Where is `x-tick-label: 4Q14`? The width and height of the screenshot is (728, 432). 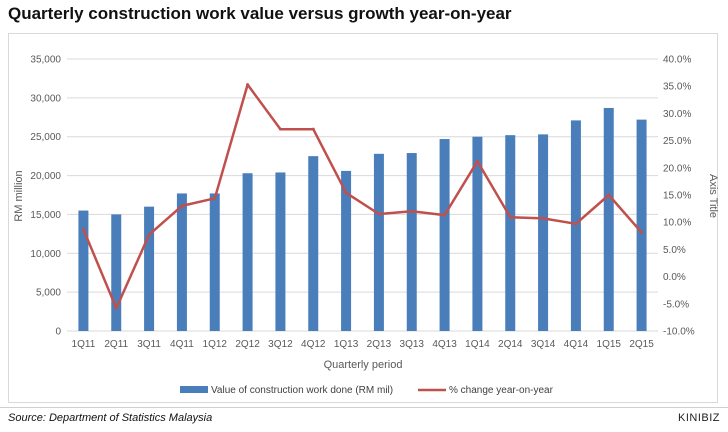 x-tick-label: 4Q14 is located at coordinates (576, 344).